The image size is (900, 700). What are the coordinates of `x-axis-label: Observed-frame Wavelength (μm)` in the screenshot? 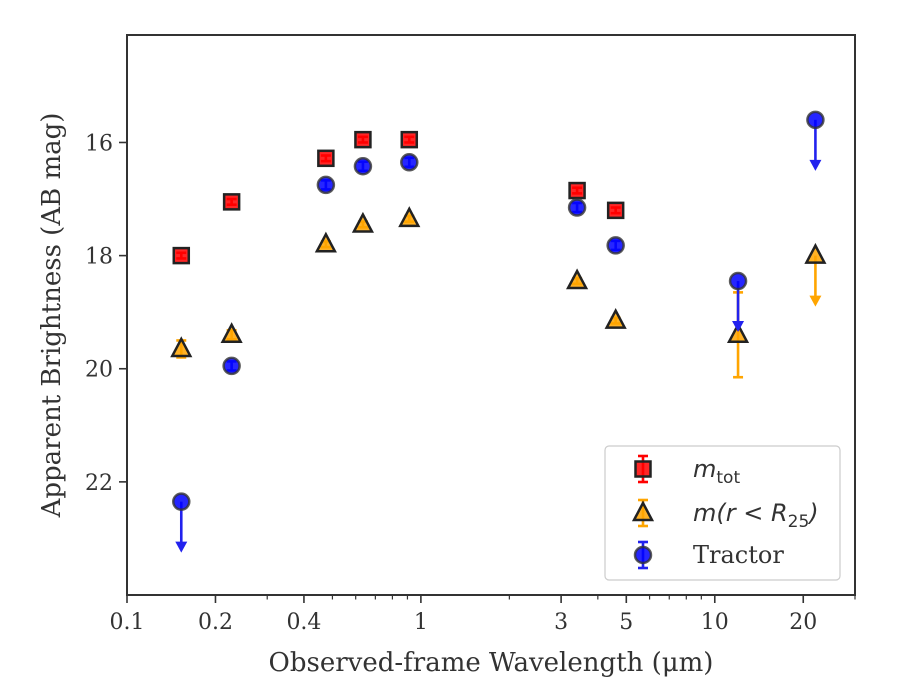 It's located at (491, 663).